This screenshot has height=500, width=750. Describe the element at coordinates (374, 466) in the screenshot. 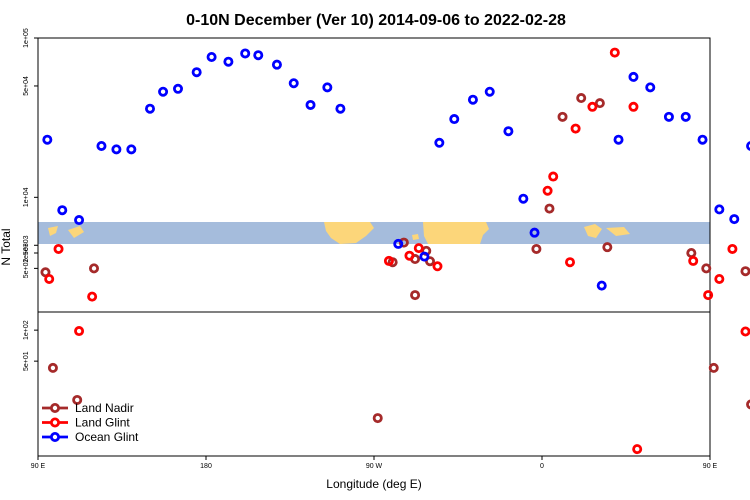

I see `x-tick-label: 90 W` at that location.